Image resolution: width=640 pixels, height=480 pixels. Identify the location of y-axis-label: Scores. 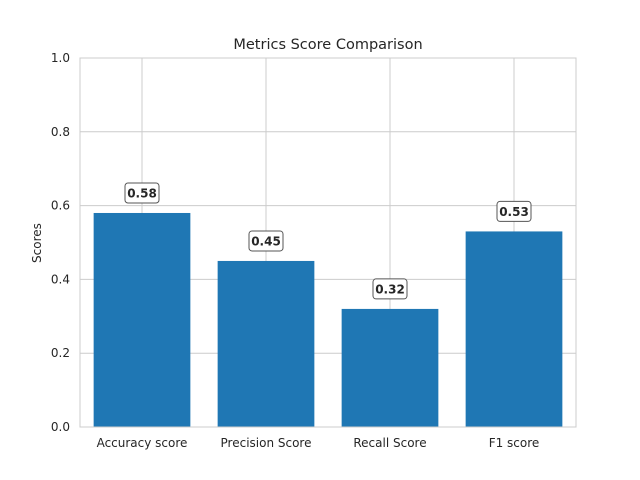
(37, 243).